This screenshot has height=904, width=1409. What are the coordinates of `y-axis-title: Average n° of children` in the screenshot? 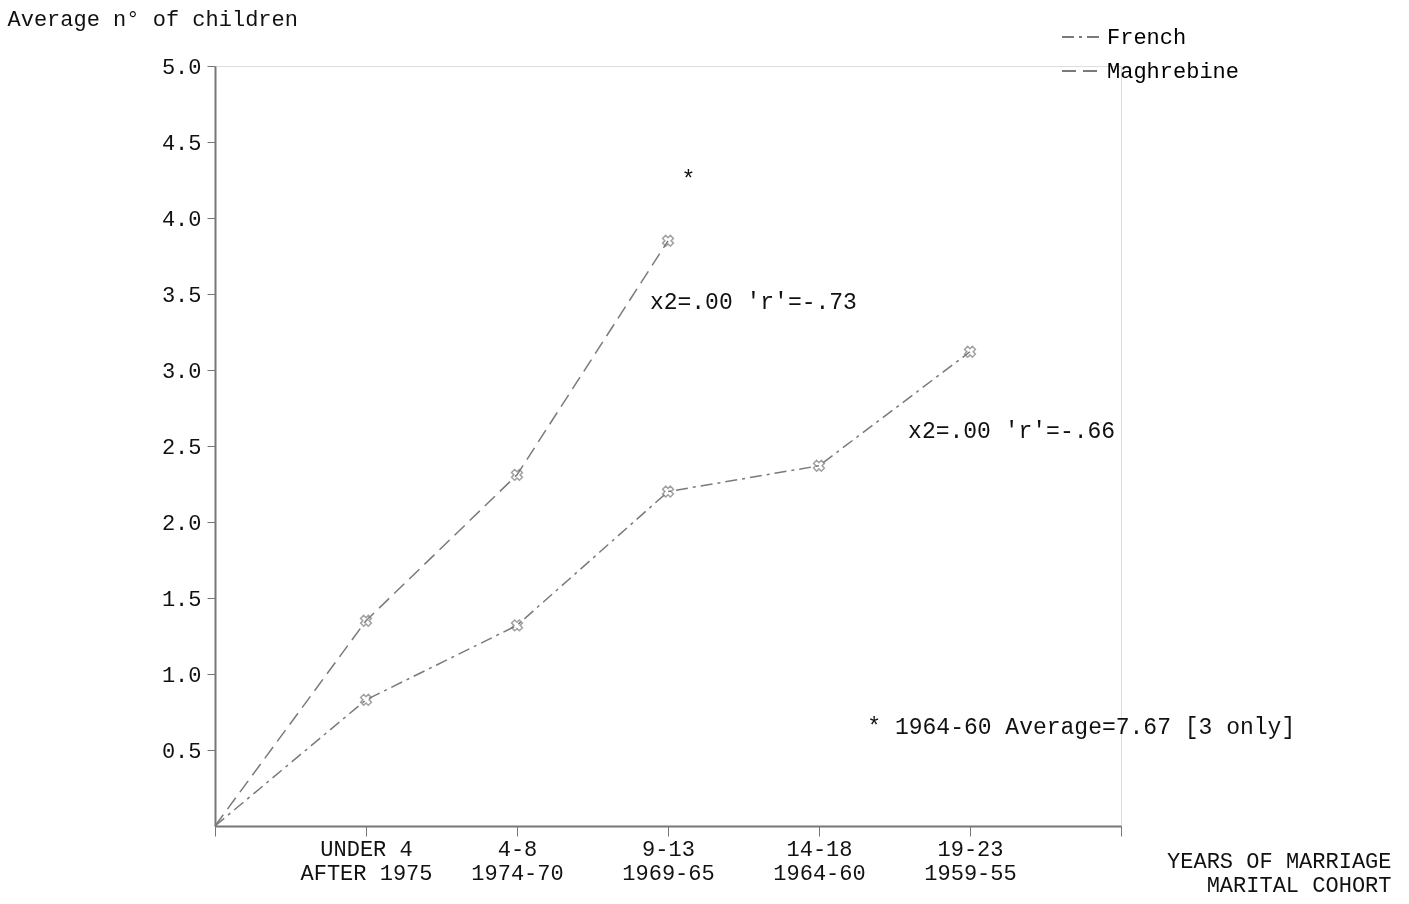 It's located at (152, 20).